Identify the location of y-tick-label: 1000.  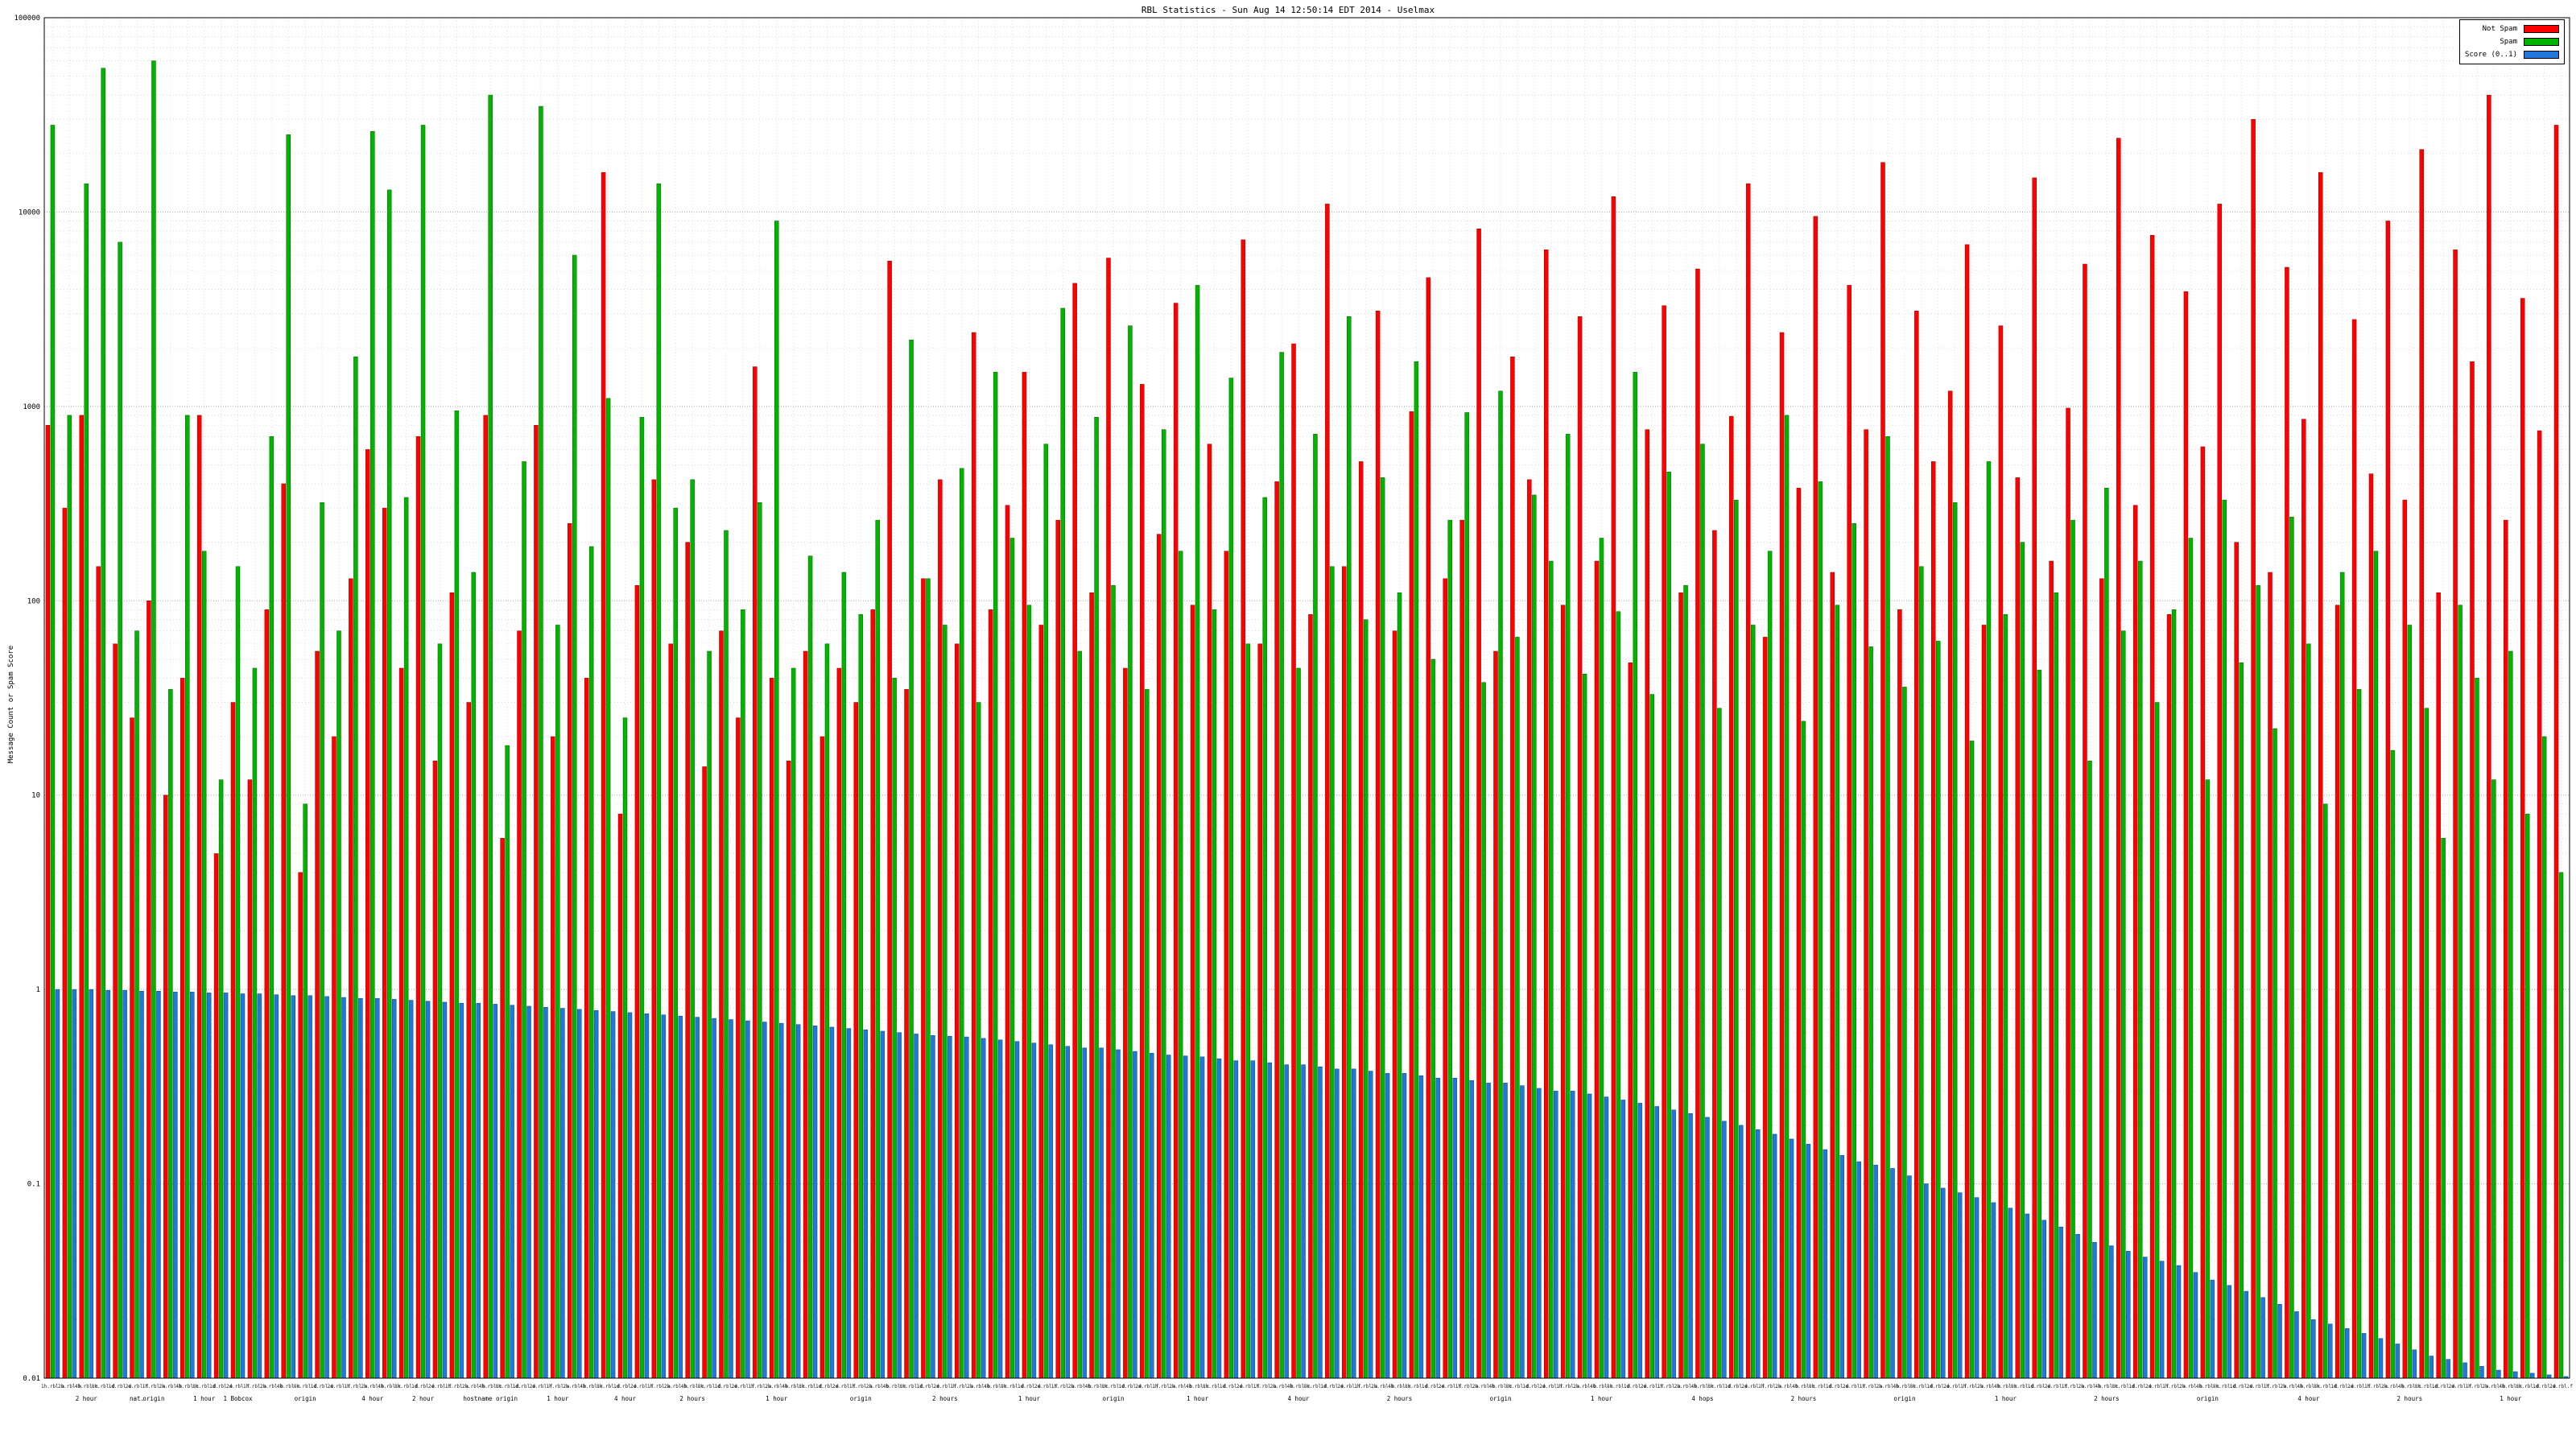
(31, 407).